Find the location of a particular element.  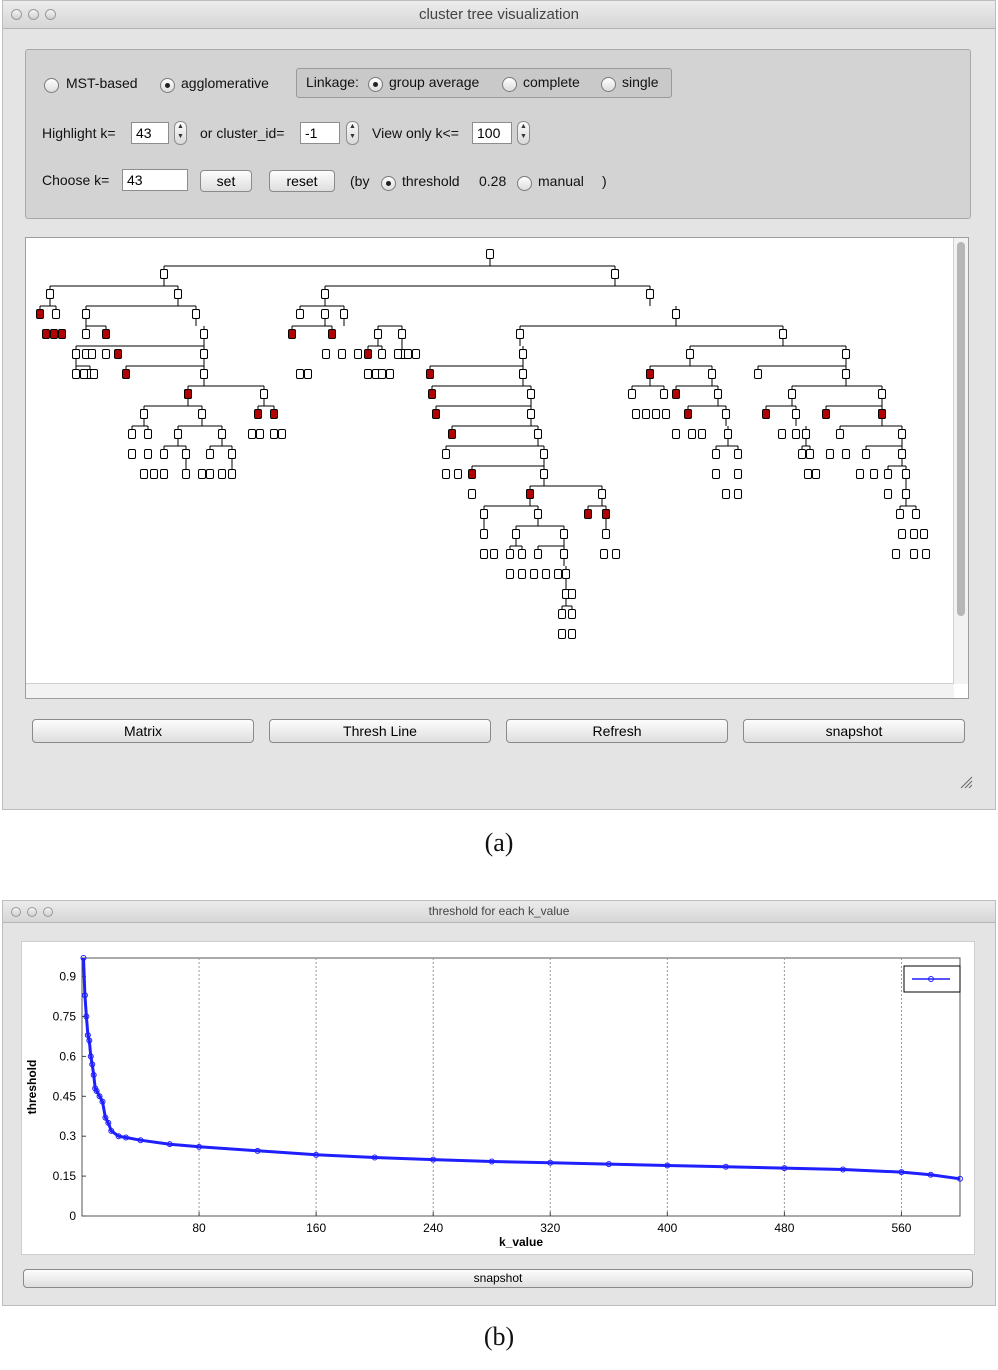

minimize-window-button-b is located at coordinates (32, 911).